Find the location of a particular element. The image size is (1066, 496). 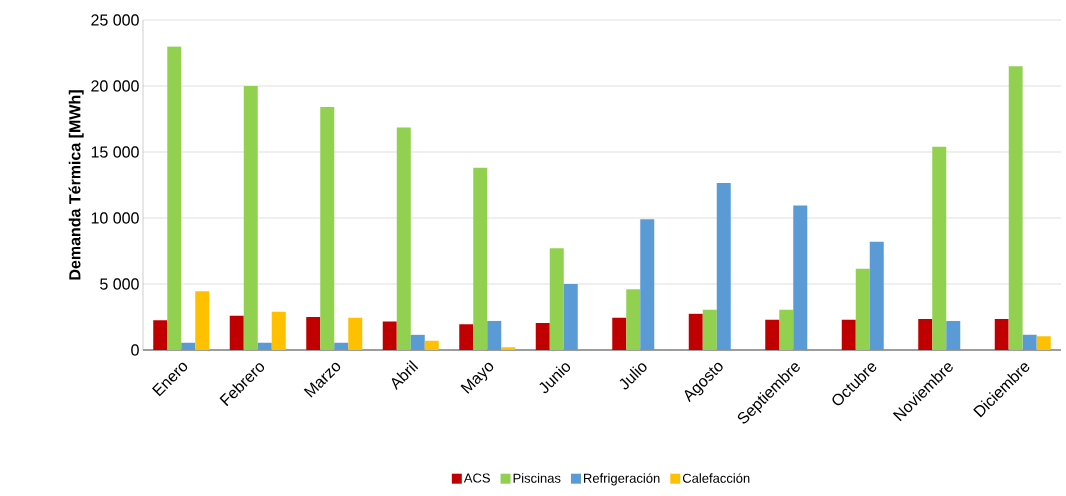

y-tick-label: 5 000 is located at coordinates (119, 284).